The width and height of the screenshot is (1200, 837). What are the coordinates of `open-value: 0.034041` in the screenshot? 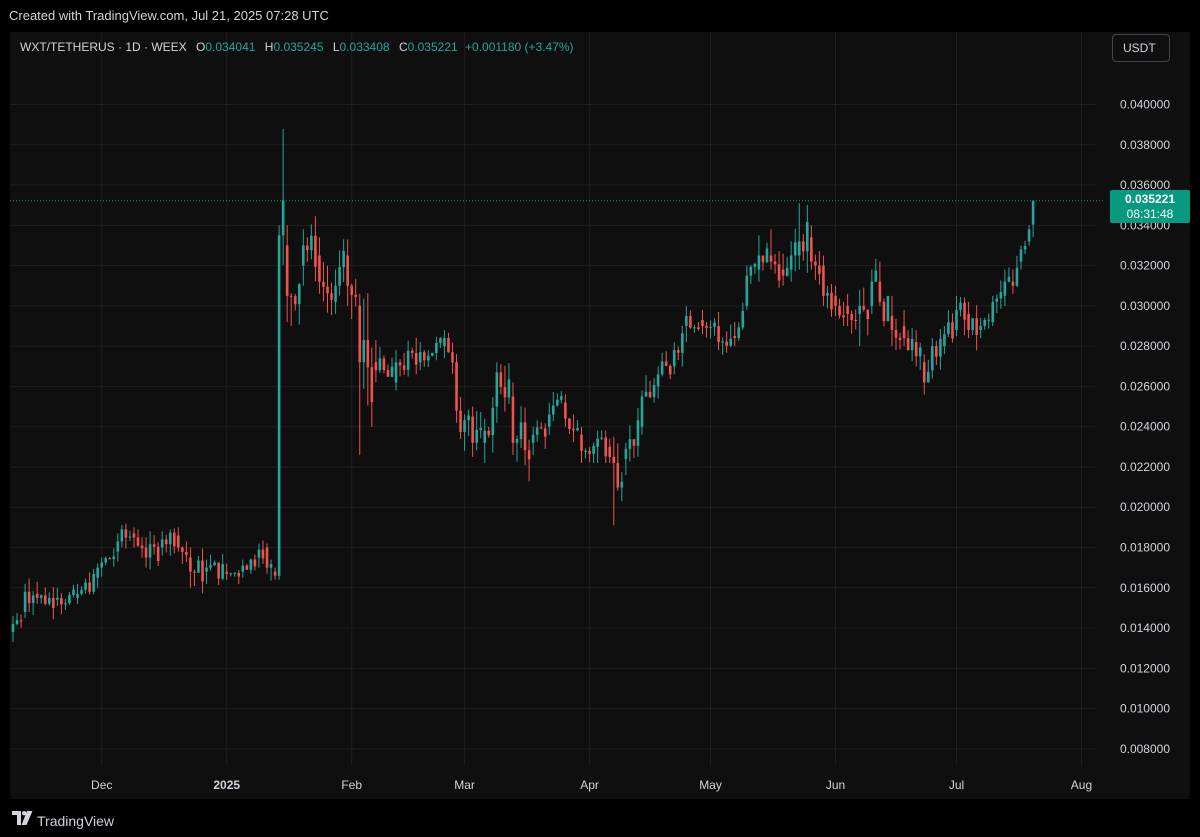 It's located at (230, 47).